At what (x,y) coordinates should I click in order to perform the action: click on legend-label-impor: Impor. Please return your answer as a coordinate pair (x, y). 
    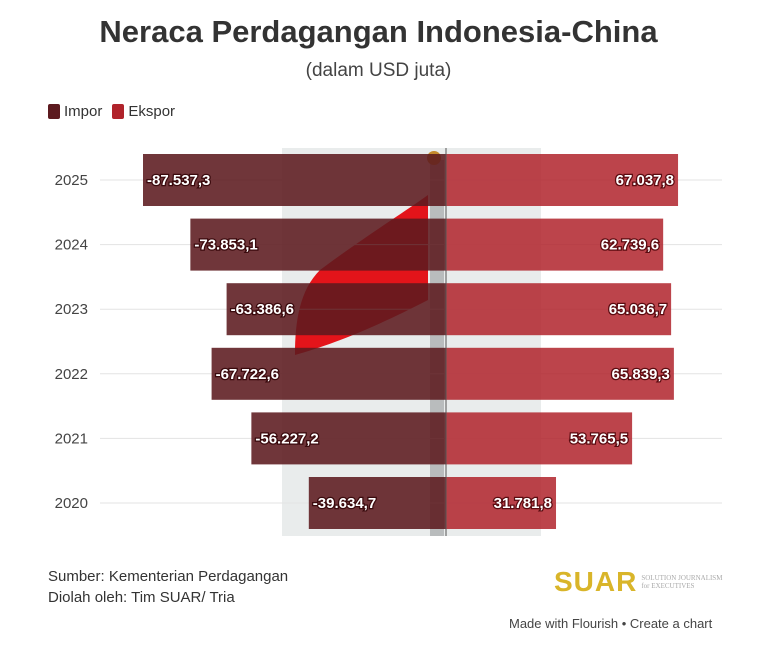
    Looking at the image, I should click on (83, 111).